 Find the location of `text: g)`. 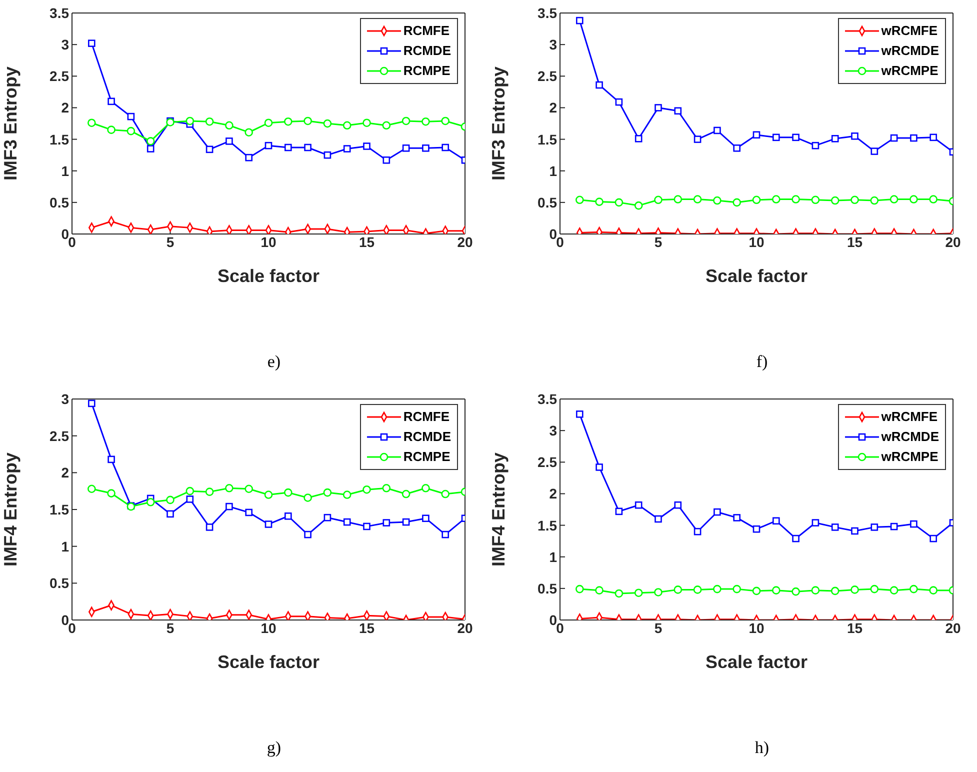

text: g) is located at coordinates (274, 748).